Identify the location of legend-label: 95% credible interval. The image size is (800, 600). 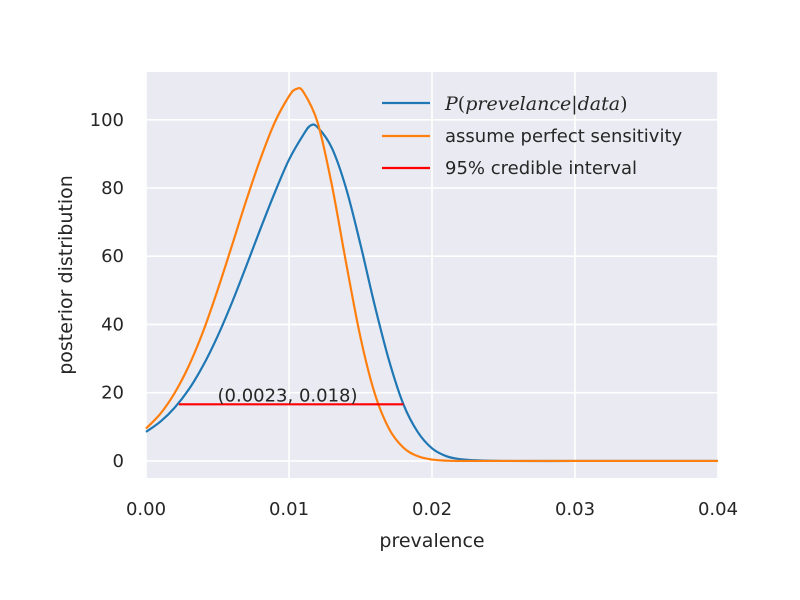
(541, 168).